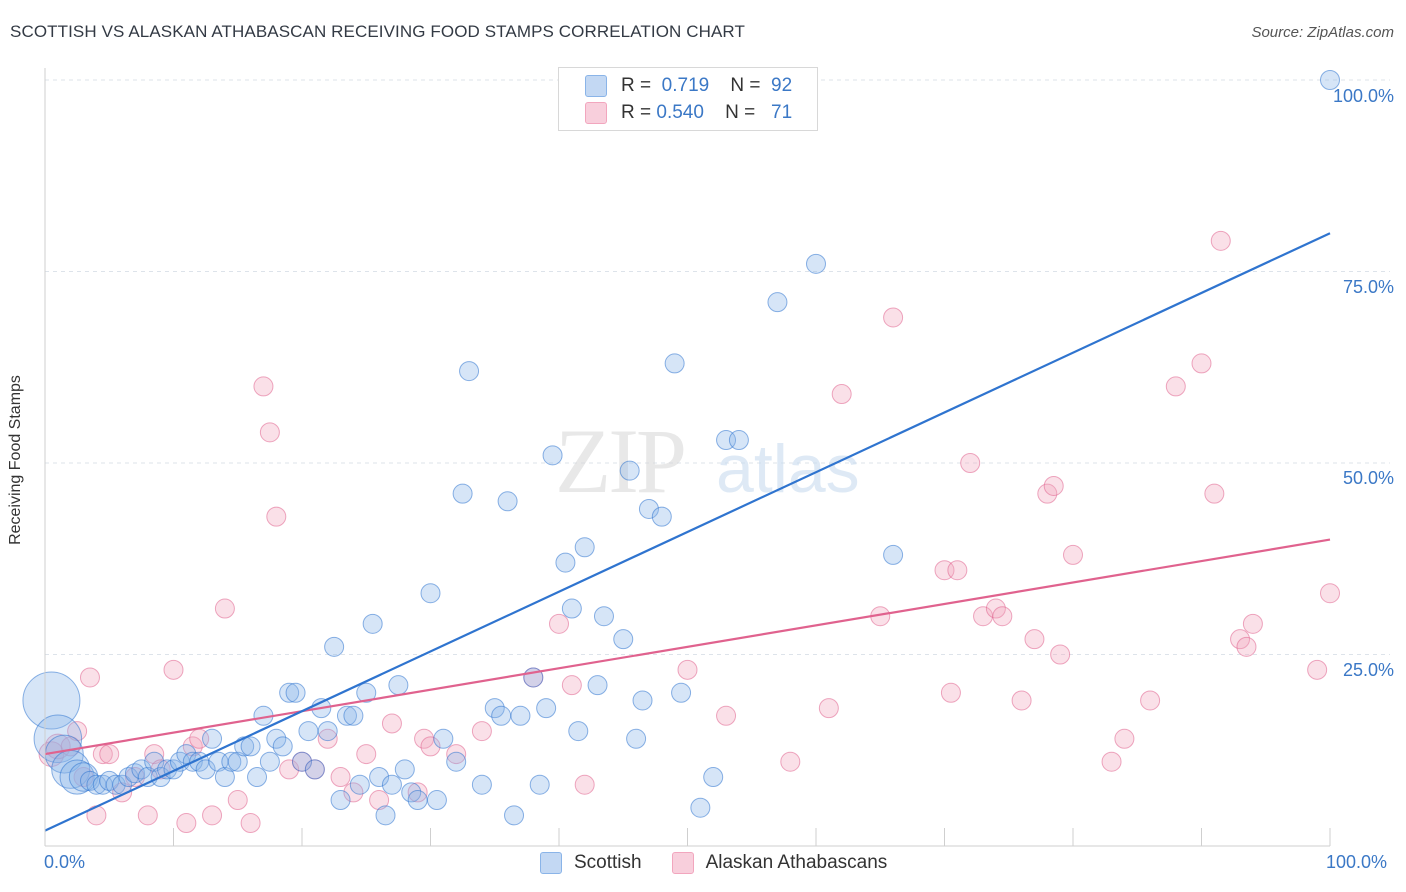 The width and height of the screenshot is (1406, 892). I want to click on scottish-legend-label: Scottish, so click(608, 862).